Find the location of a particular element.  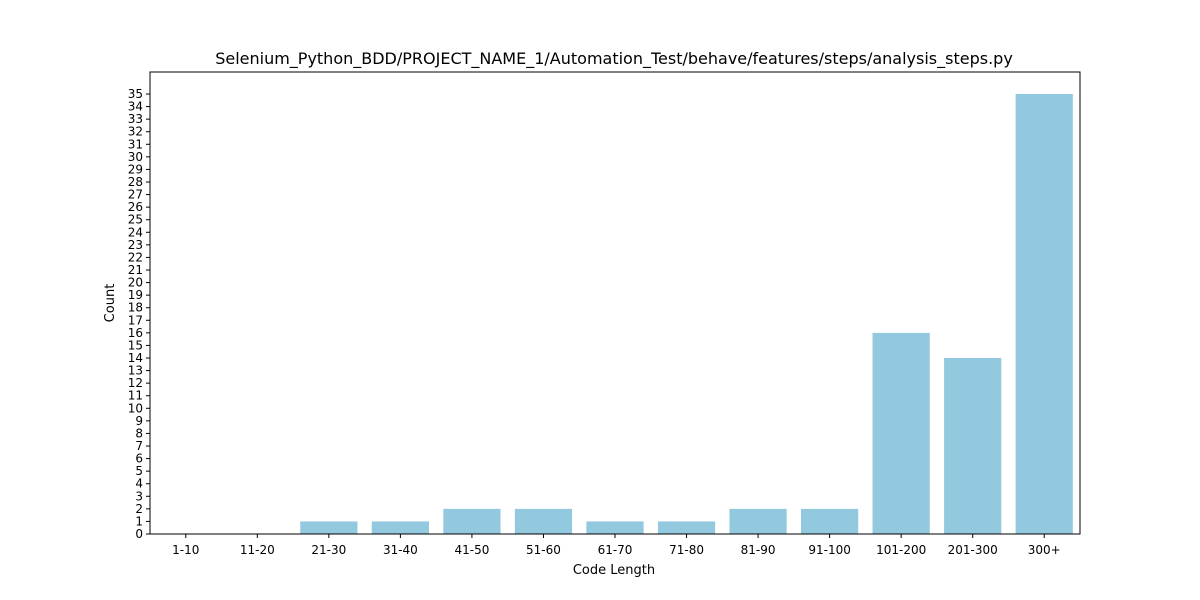

x-tick-label: 91-100 is located at coordinates (829, 550).